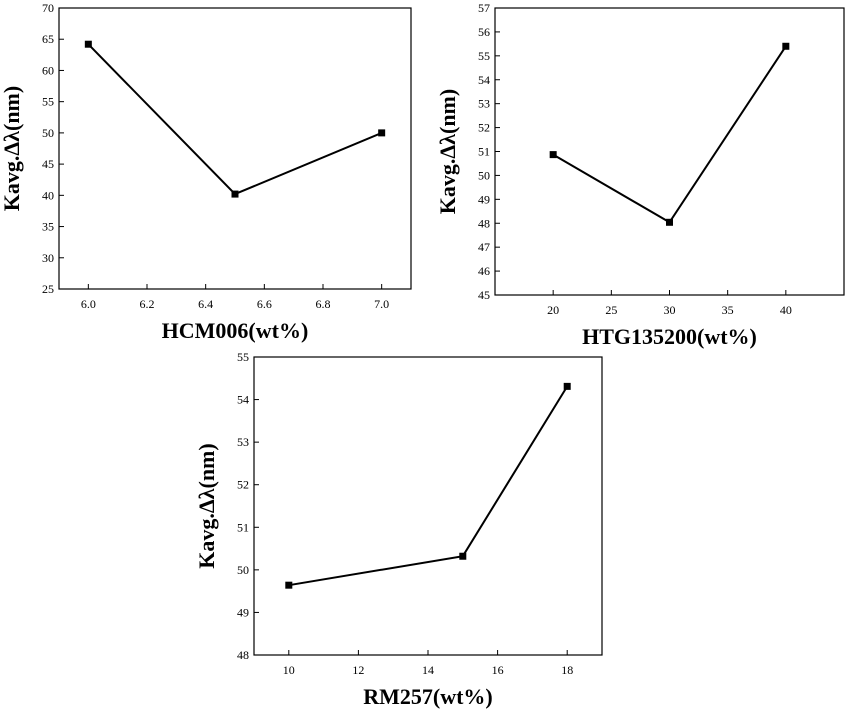  Describe the element at coordinates (498, 670) in the screenshot. I see `x-tick-label: 16` at that location.